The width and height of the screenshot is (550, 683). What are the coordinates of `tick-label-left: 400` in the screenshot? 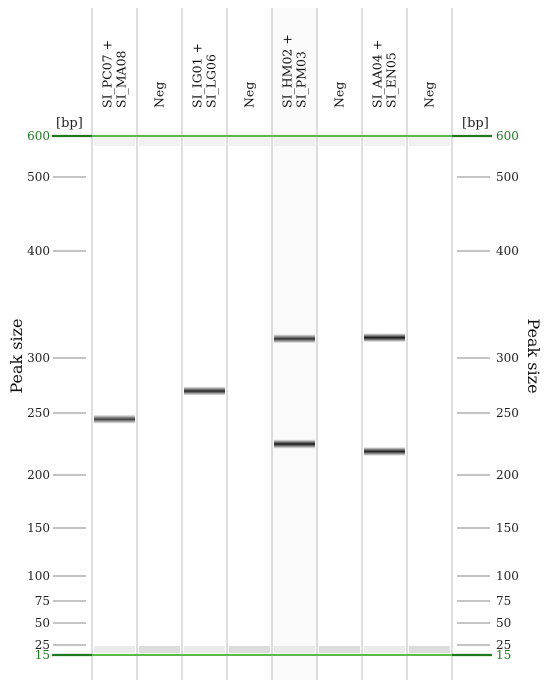 It's located at (38, 251).